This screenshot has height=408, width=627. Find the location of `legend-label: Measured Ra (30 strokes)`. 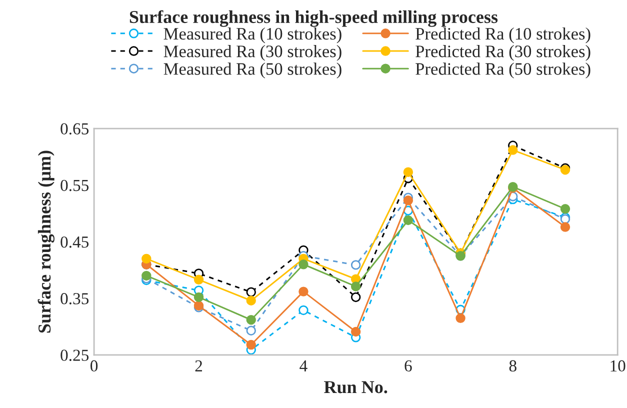

legend-label: Measured Ra (30 strokes) is located at coordinates (253, 53).